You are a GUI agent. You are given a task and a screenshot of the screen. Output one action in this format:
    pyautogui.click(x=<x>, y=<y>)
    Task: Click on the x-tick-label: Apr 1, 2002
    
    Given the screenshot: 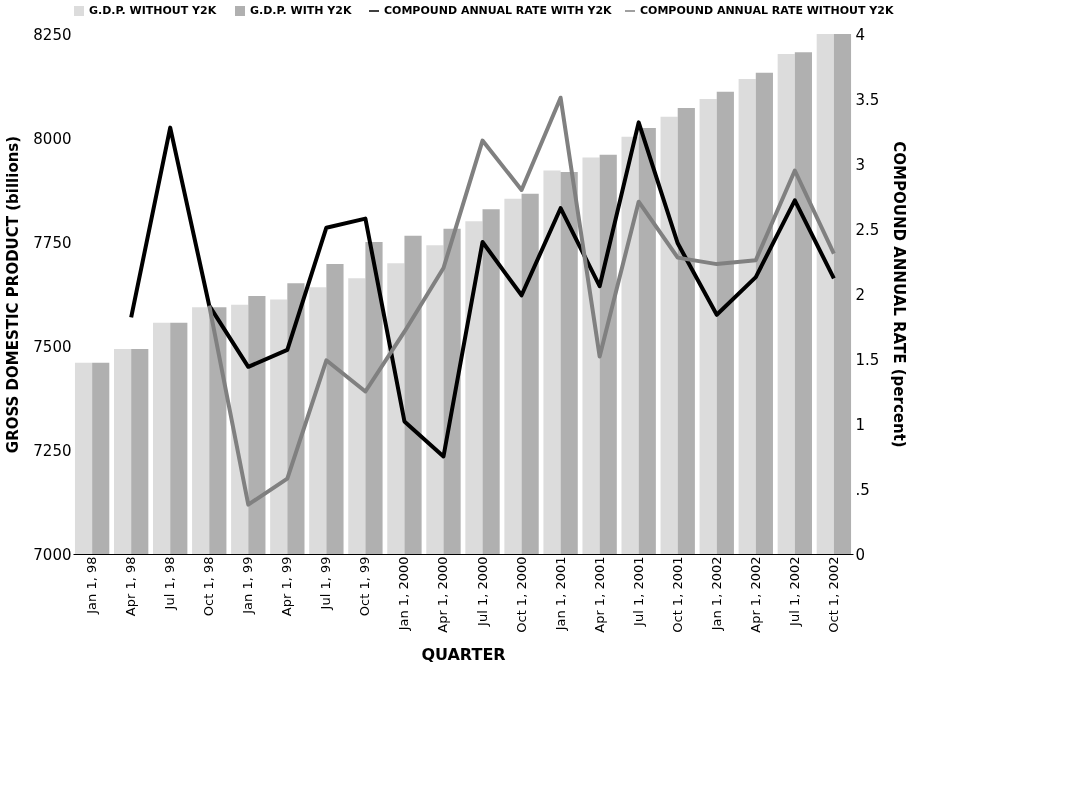 What is the action you would take?
    pyautogui.click(x=755, y=594)
    